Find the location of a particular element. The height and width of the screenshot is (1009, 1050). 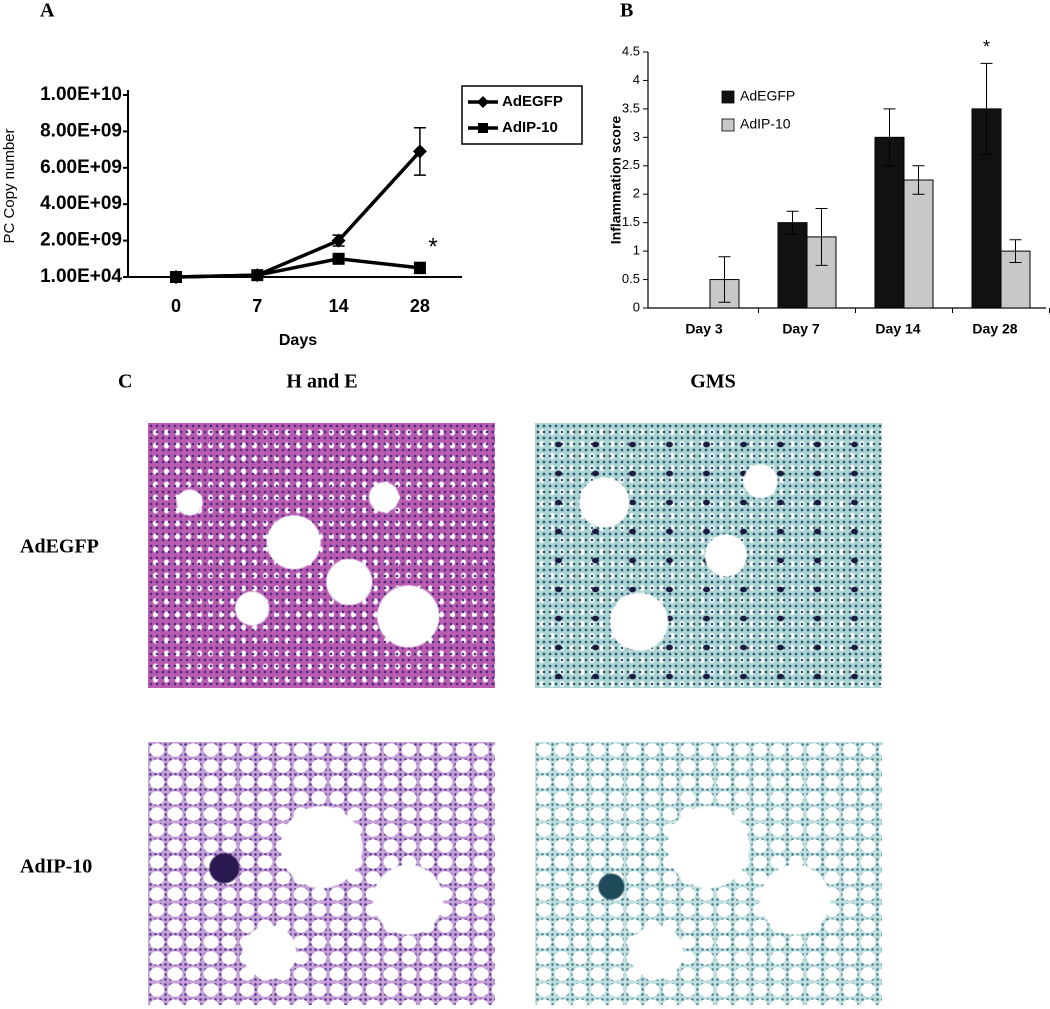

row-label: AdIP-10 is located at coordinates (56, 867).